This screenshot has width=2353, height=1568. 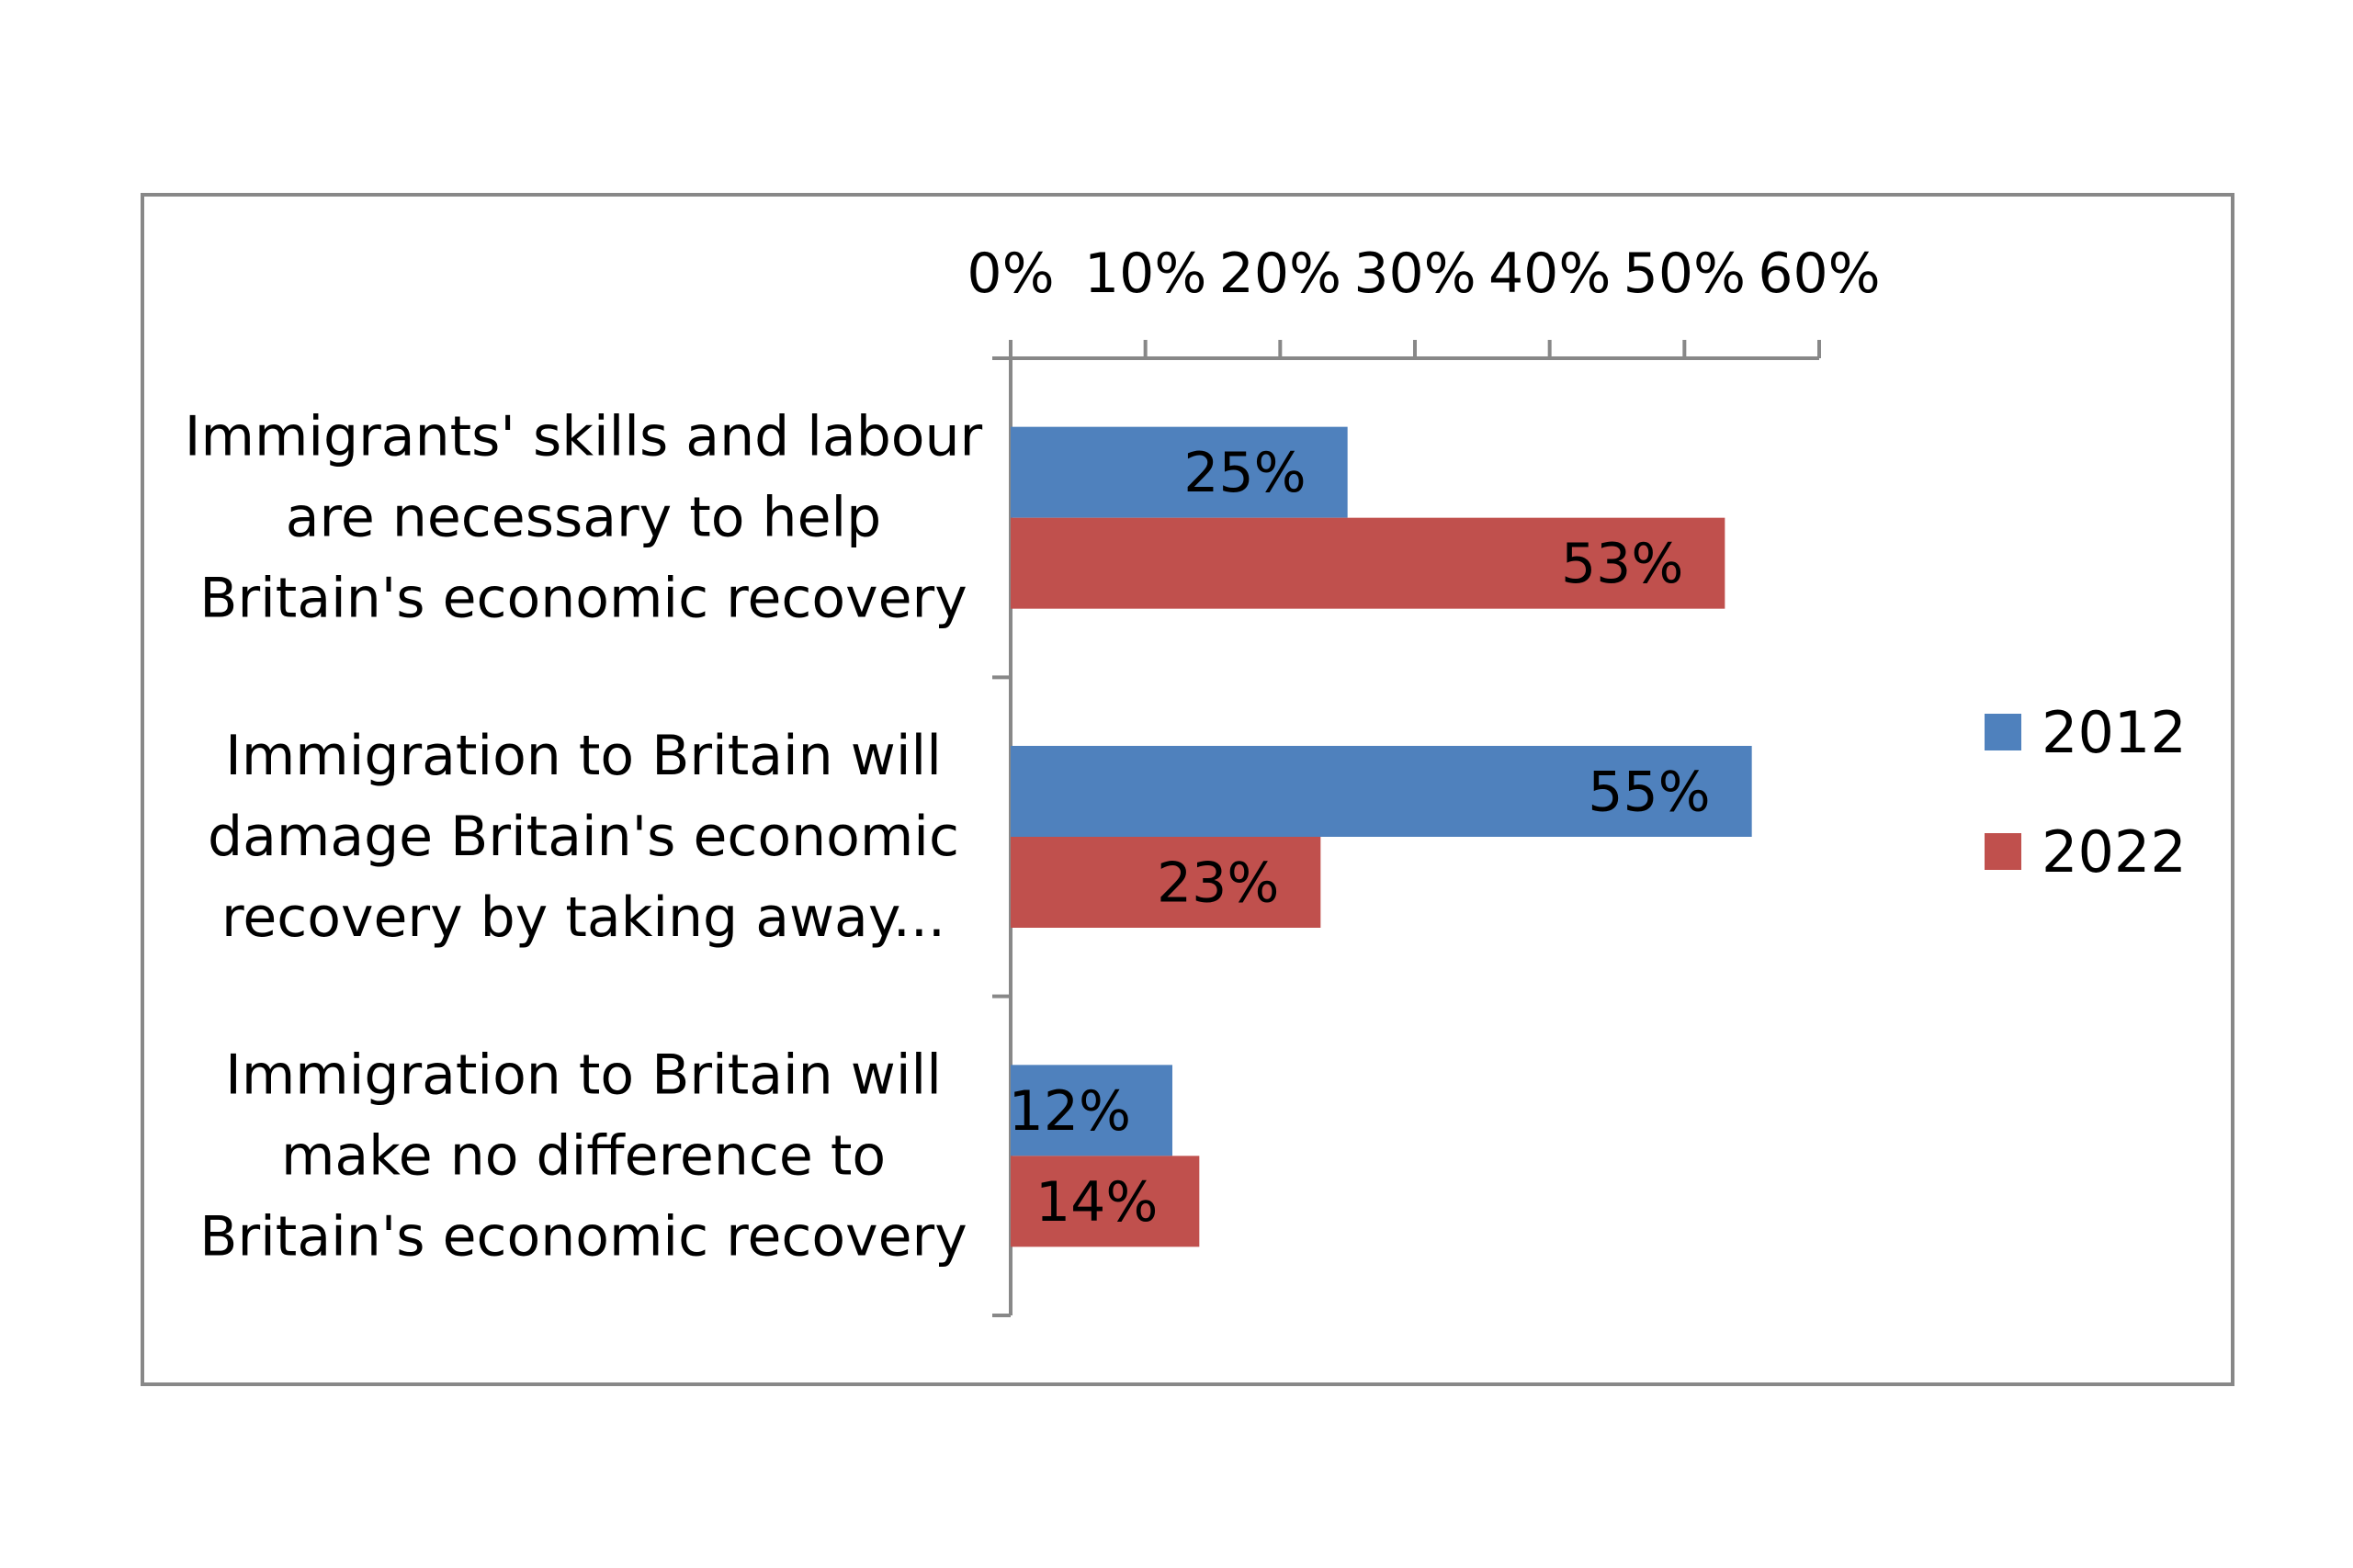 I want to click on legend-label: 2012, so click(x=2114, y=732).